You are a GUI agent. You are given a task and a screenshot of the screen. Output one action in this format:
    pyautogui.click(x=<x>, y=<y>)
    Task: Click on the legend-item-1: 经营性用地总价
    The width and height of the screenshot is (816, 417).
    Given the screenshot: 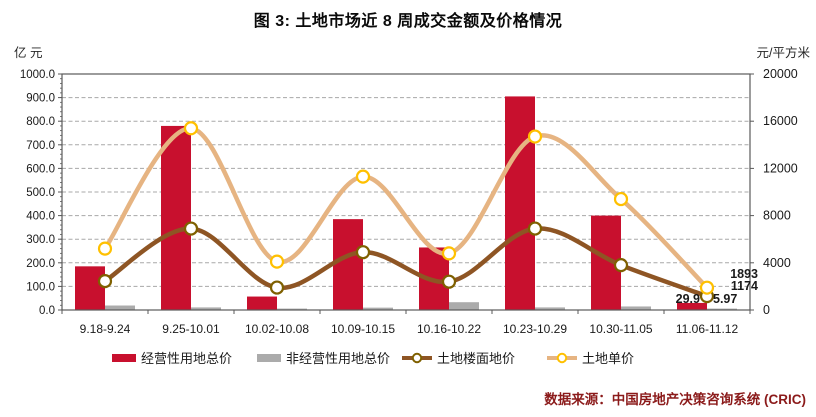 What is the action you would take?
    pyautogui.click(x=184, y=357)
    